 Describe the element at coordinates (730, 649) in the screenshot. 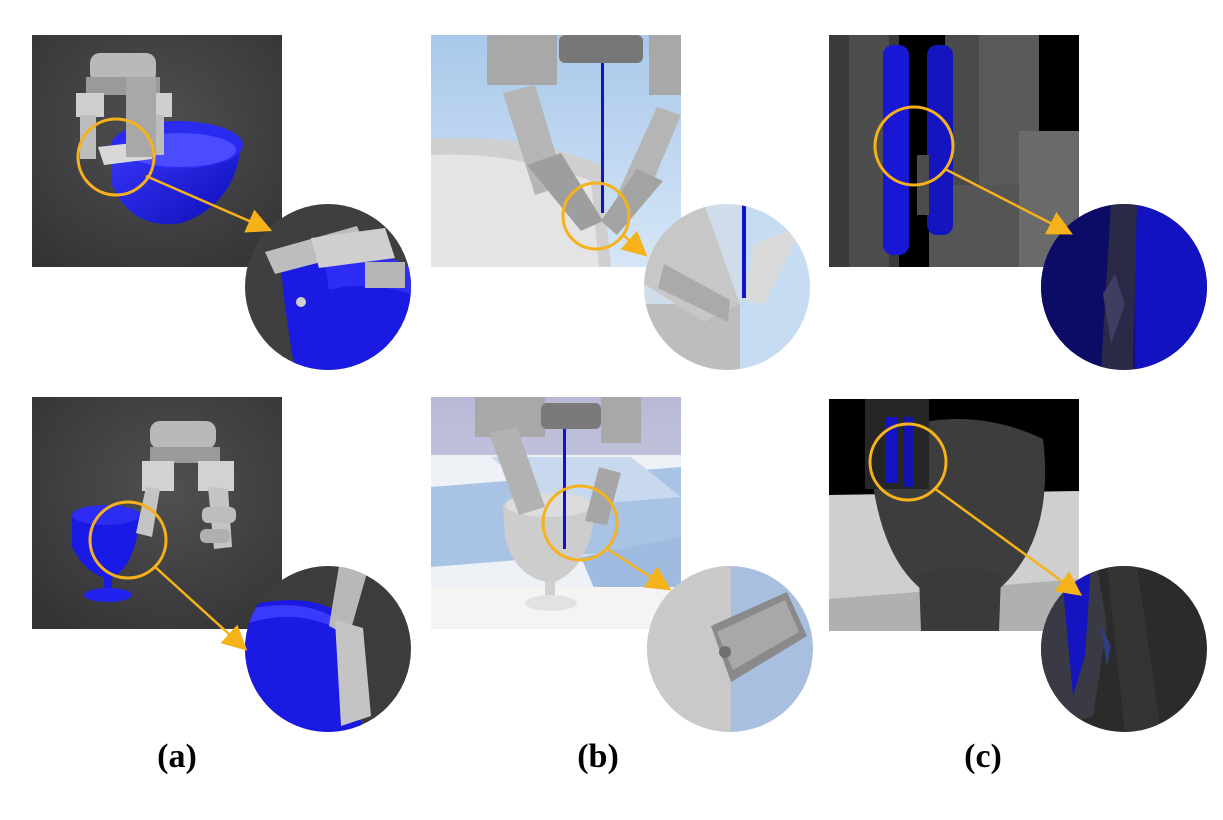

I see `zoom-circle-b-bottom` at that location.